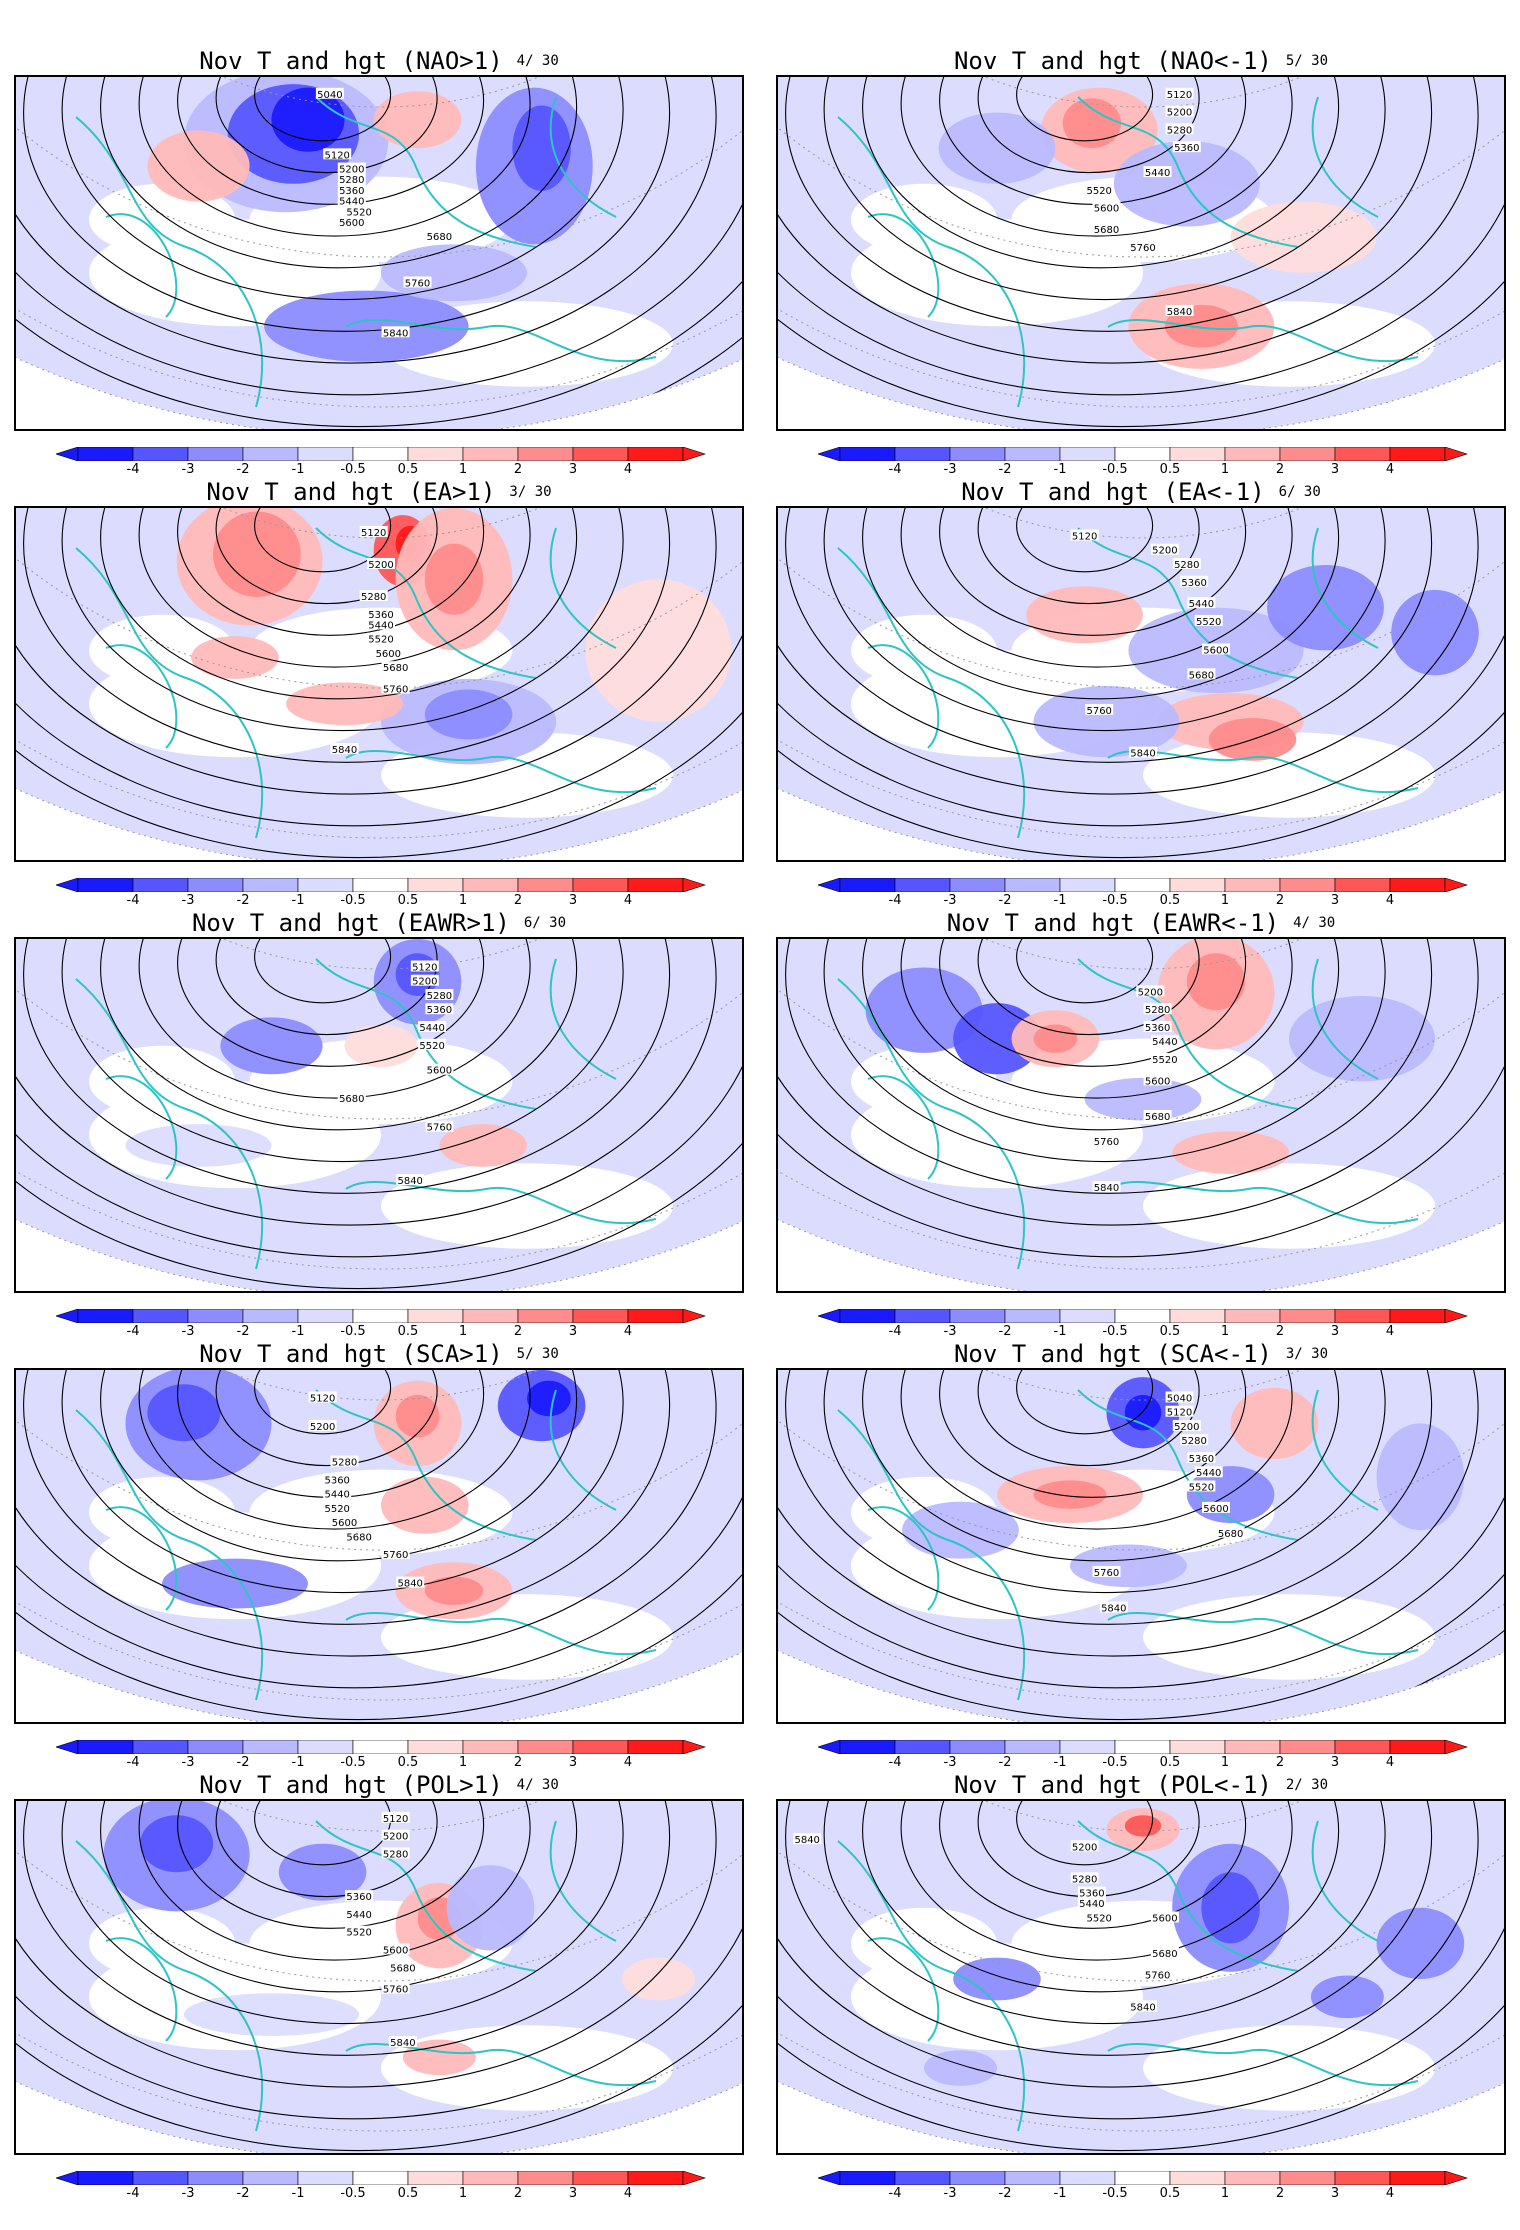  What do you see at coordinates (1098, 191) in the screenshot?
I see `contour-label: 5520` at bounding box center [1098, 191].